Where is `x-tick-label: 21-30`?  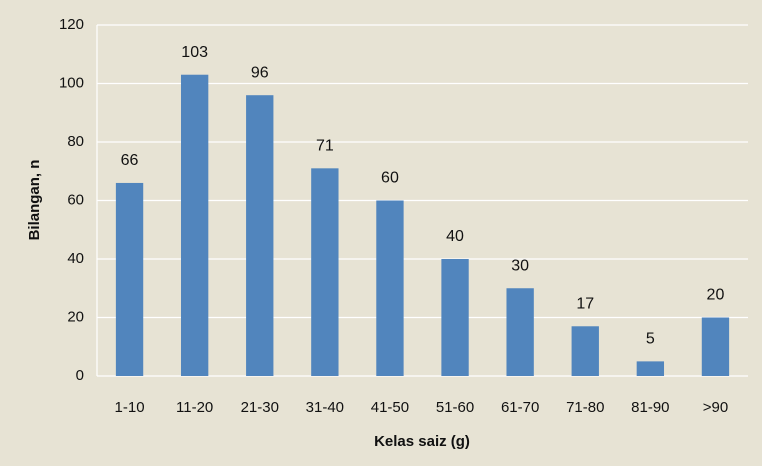
x-tick-label: 21-30 is located at coordinates (260, 407).